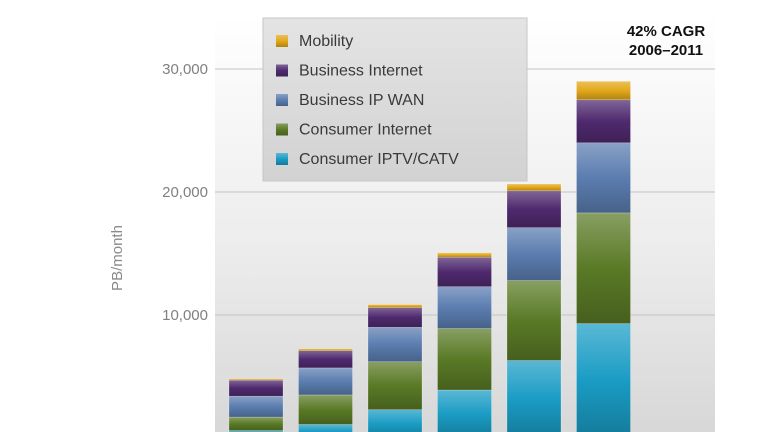 Image resolution: width=768 pixels, height=432 pixels. Describe the element at coordinates (185, 69) in the screenshot. I see `y-tick-label: 30,000` at that location.